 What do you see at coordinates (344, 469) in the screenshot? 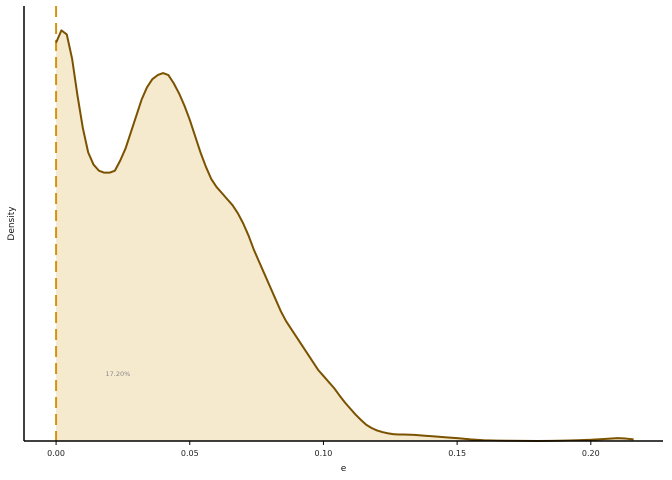
I see `x-axis-title: e` at bounding box center [344, 469].